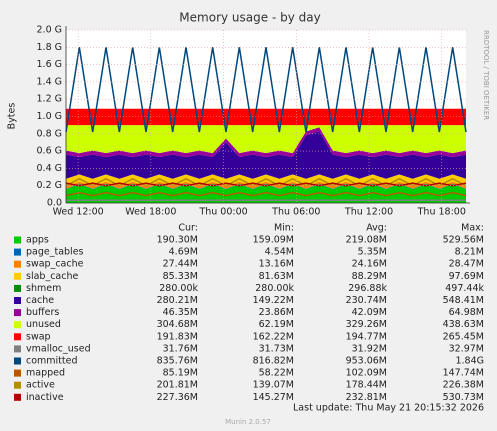  What do you see at coordinates (369, 276) in the screenshot?
I see `legend-stat: 88.29M` at bounding box center [369, 276].